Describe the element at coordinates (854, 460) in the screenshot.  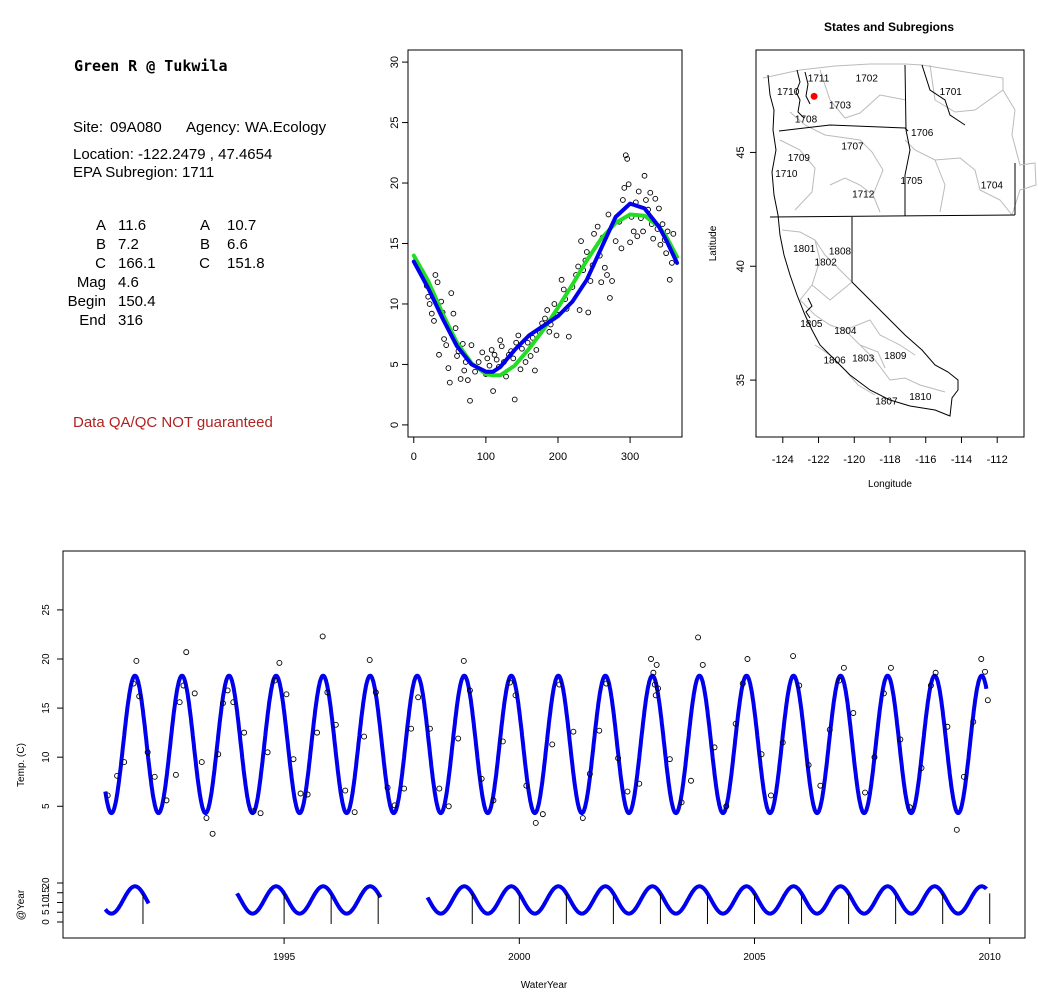
I see `lon-tick-label: -120` at that location.